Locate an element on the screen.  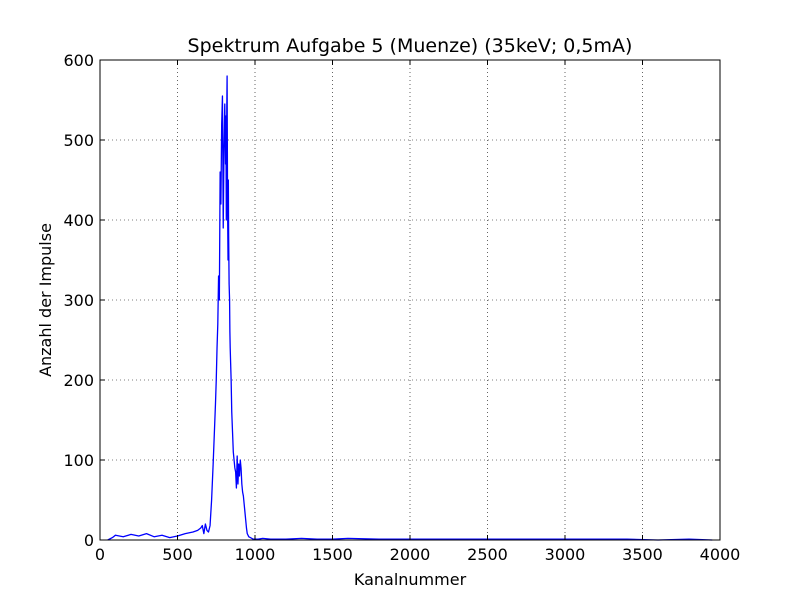
y-tick-label: 0 is located at coordinates (89, 540).